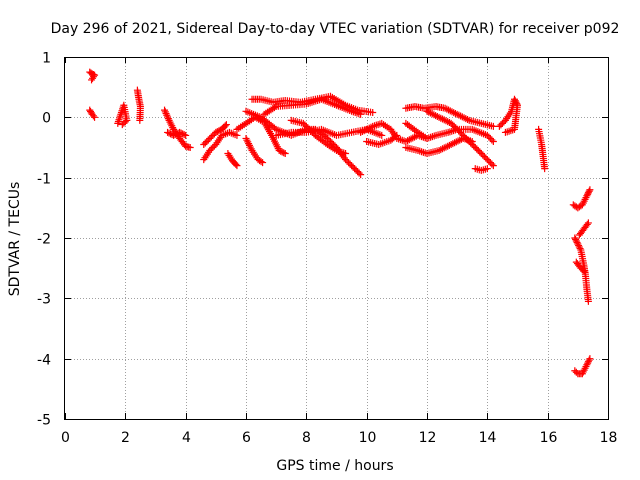 Image resolution: width=640 pixels, height=480 pixels. Describe the element at coordinates (15, 239) in the screenshot. I see `y-axis-label: SDTVAR / TECUs` at that location.